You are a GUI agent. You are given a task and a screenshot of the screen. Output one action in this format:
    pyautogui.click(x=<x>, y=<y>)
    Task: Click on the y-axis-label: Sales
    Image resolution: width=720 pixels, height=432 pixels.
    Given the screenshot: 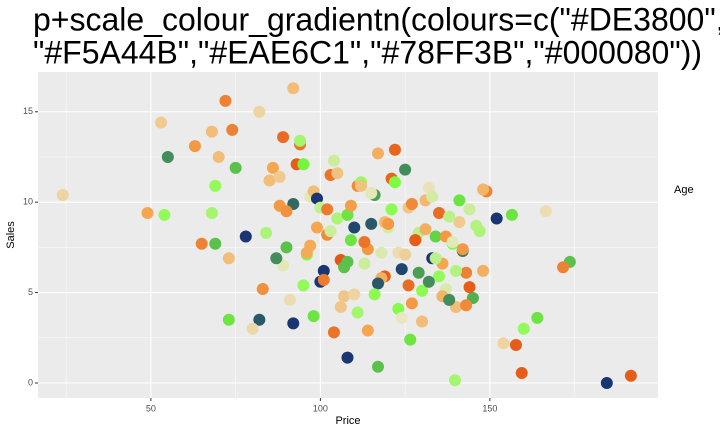 What is the action you would take?
    pyautogui.click(x=11, y=235)
    